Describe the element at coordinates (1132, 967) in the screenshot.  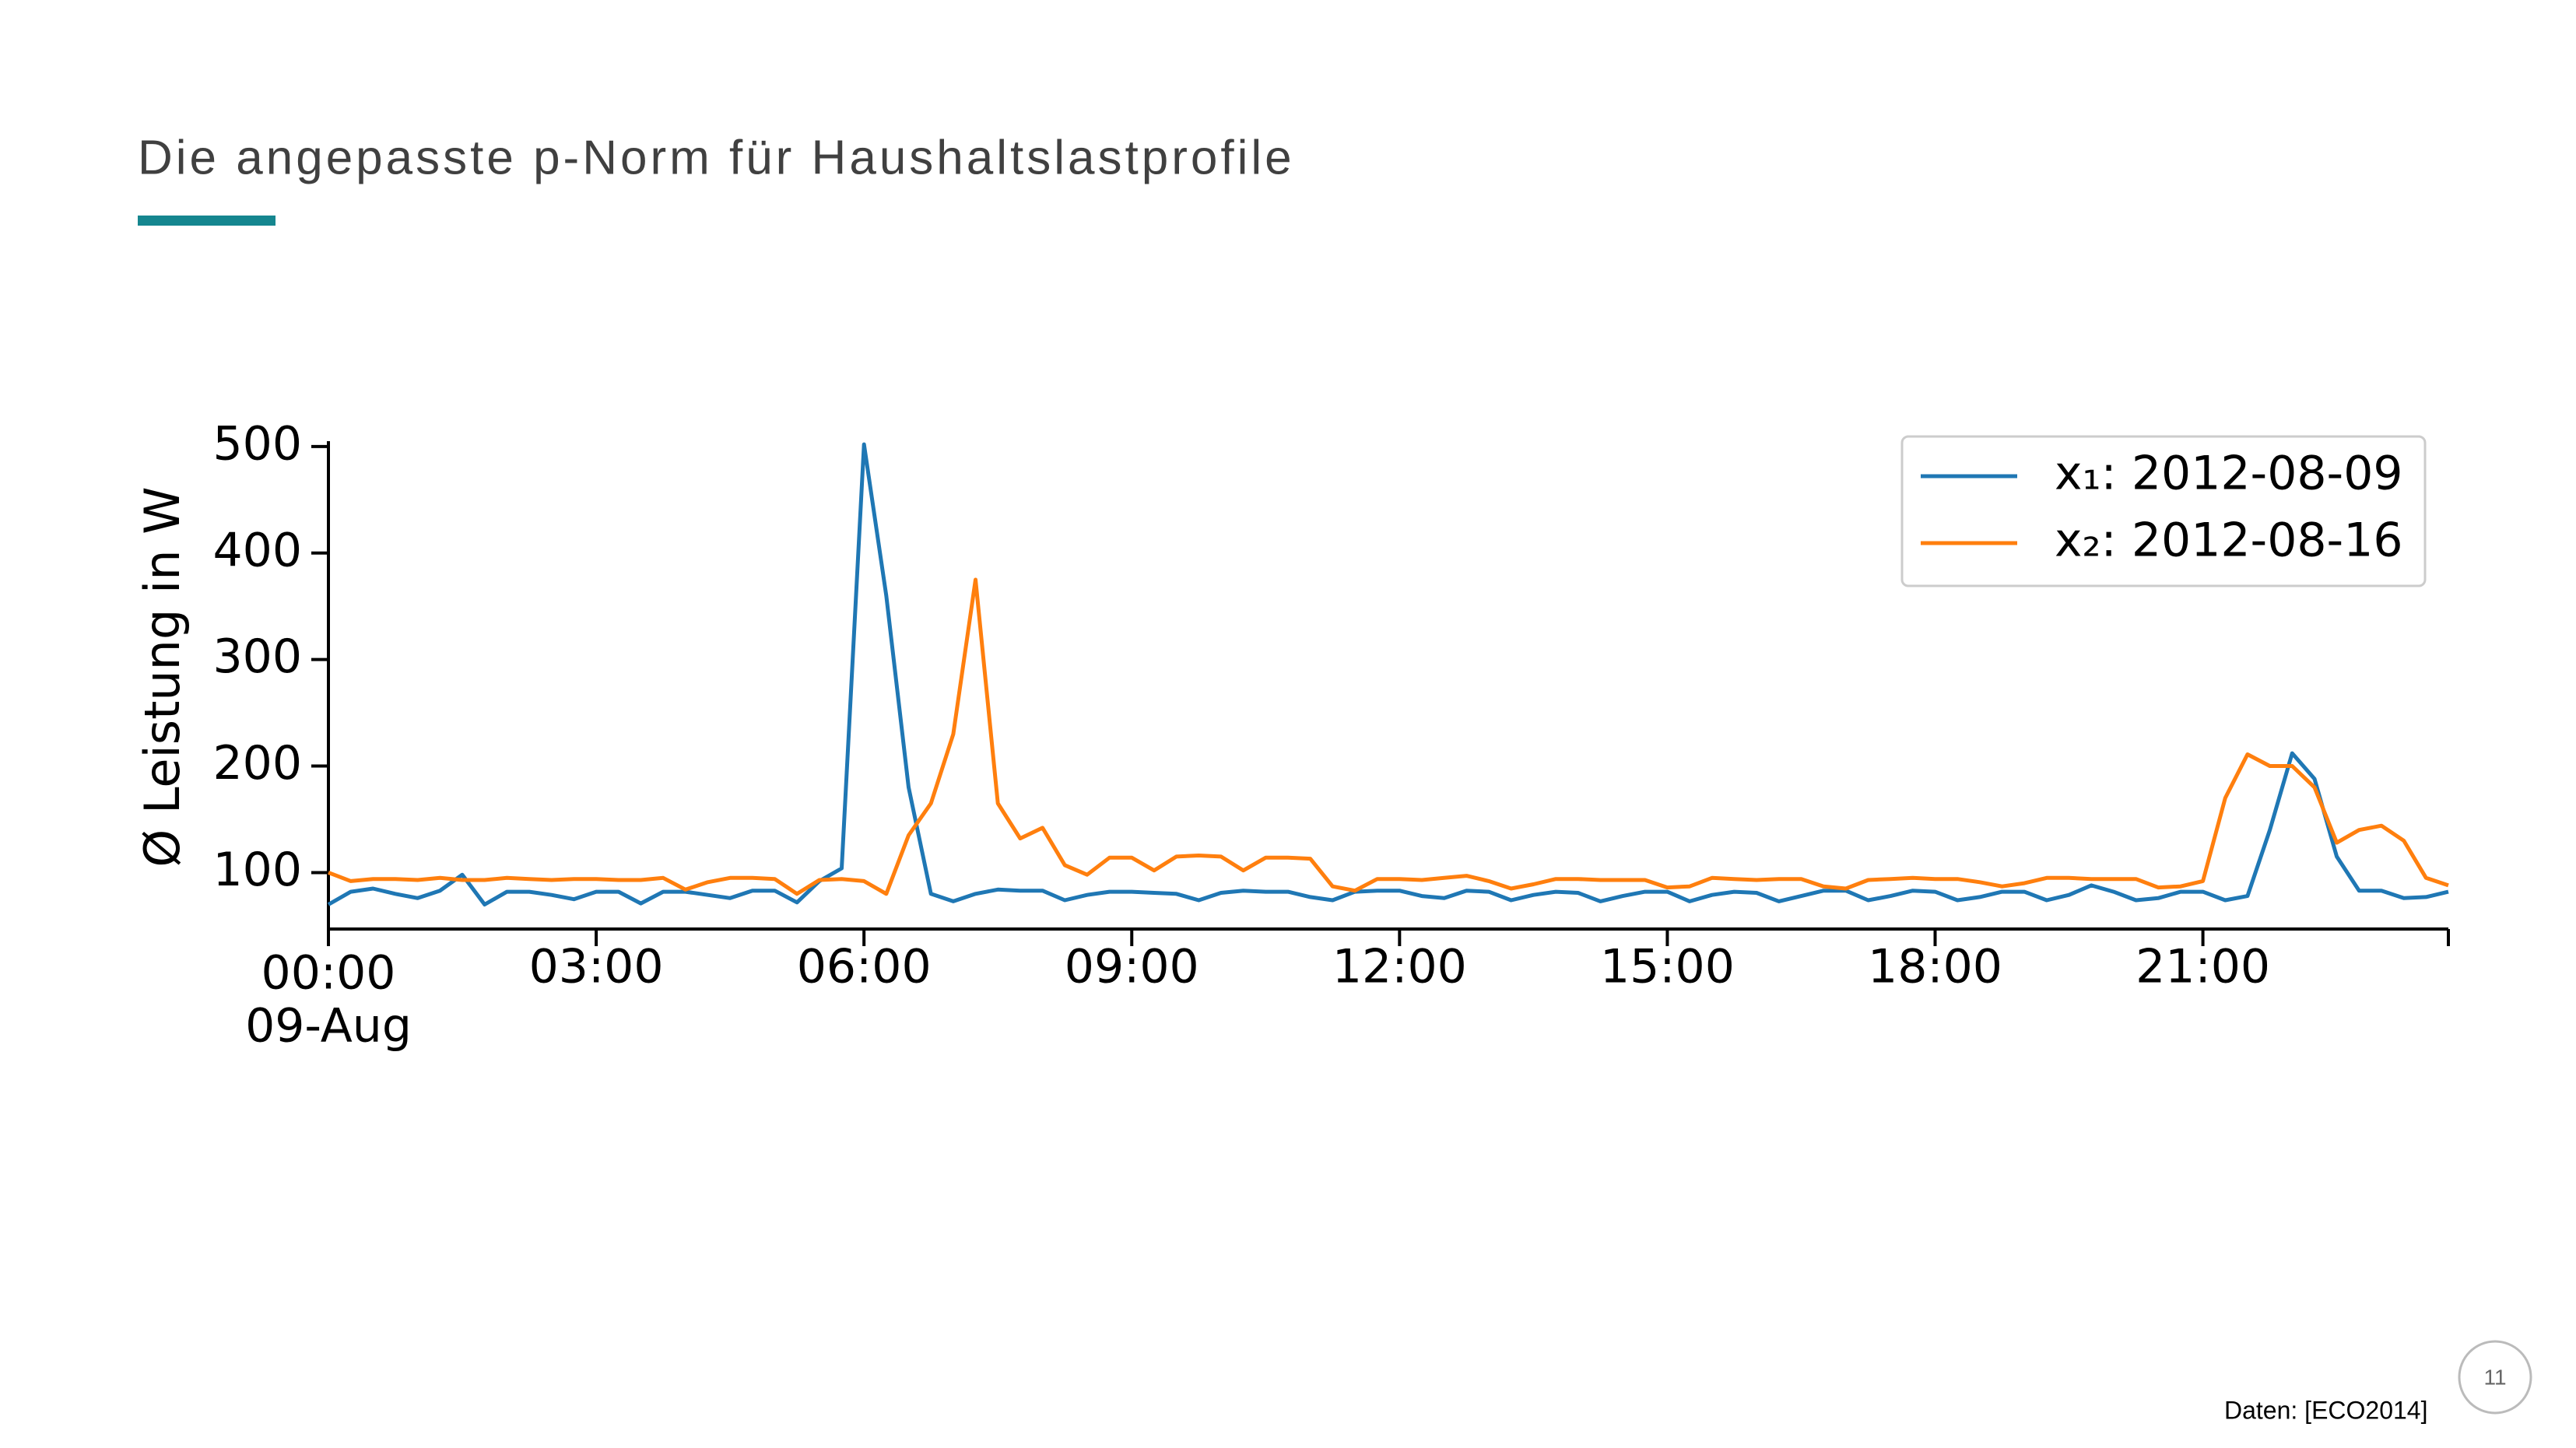
I see `x-tick-label: 09:00` at that location.